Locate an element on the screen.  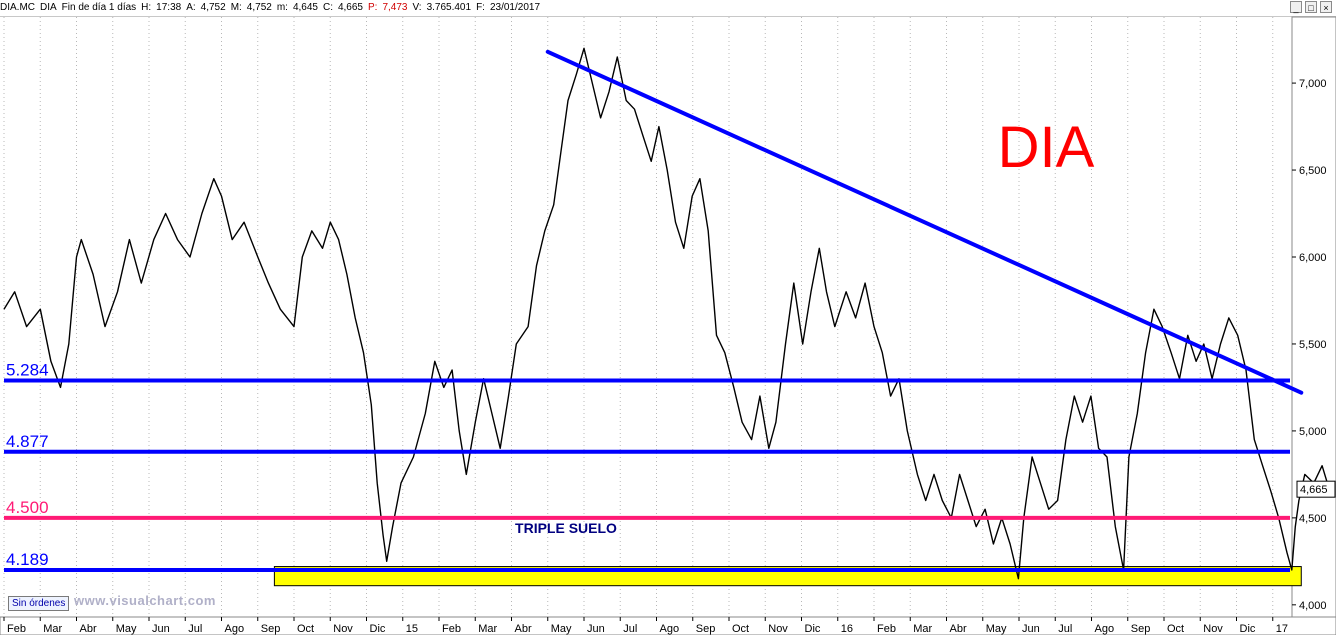
last-price-value: 4,665 is located at coordinates (1314, 490).